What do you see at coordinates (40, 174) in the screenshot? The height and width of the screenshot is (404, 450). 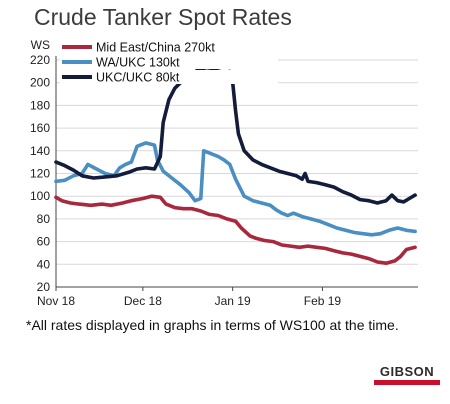 I see `y-tick-label-120: 120` at bounding box center [40, 174].